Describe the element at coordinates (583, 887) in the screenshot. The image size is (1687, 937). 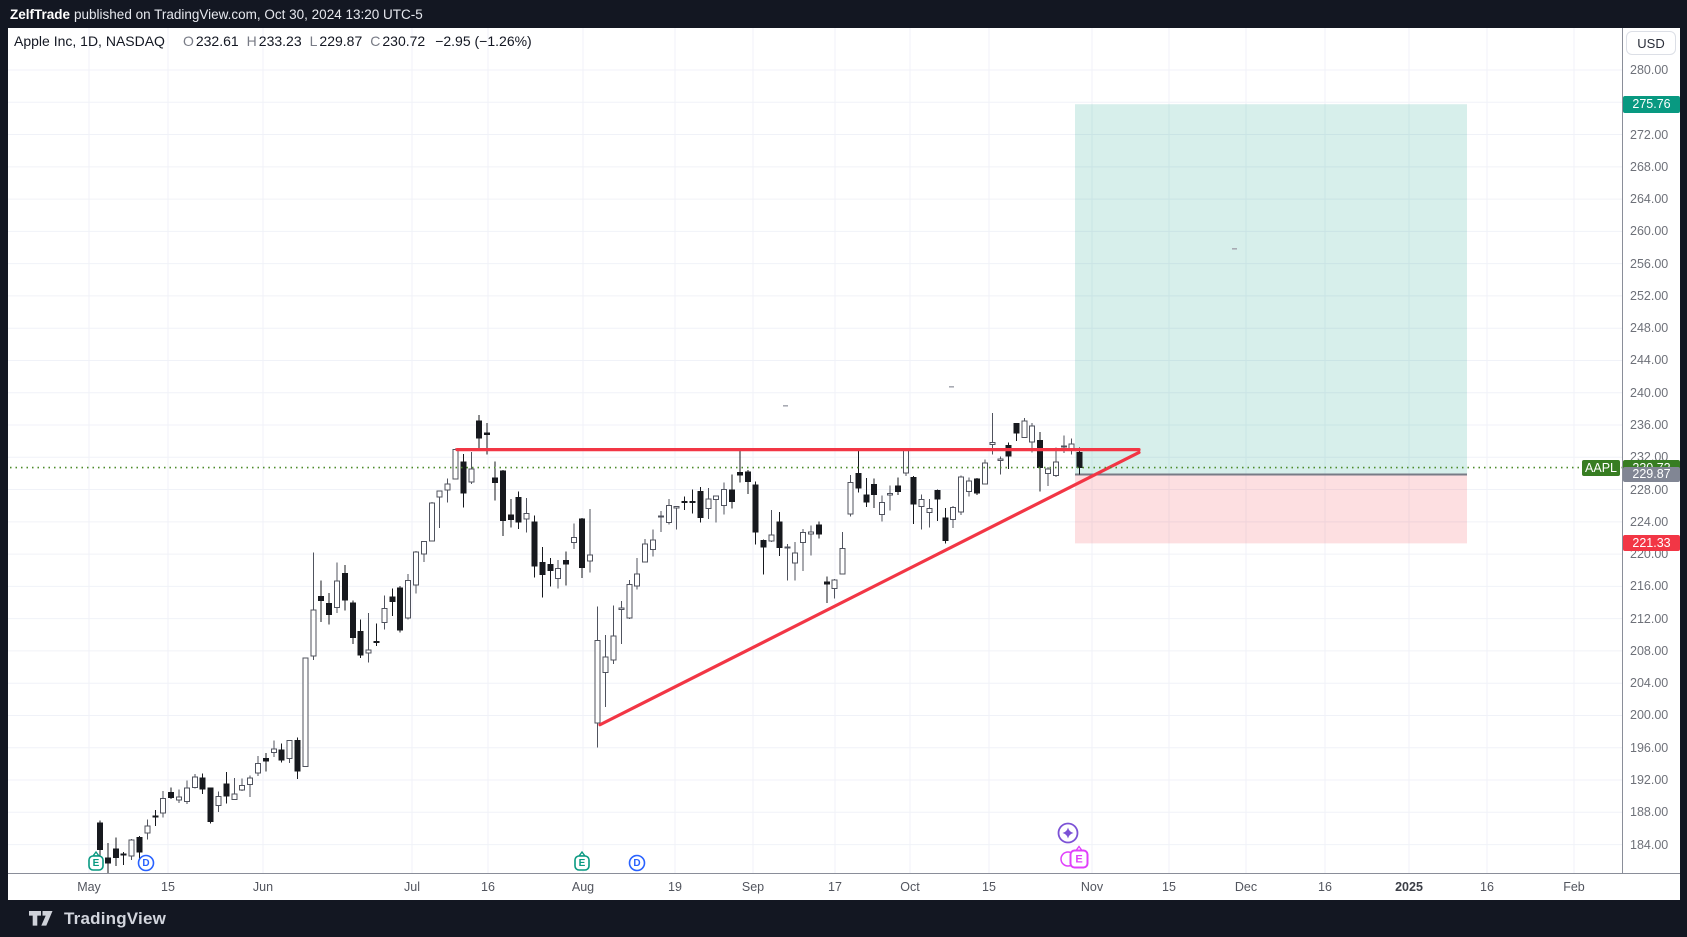
I see `time-axis-tick: Aug` at that location.